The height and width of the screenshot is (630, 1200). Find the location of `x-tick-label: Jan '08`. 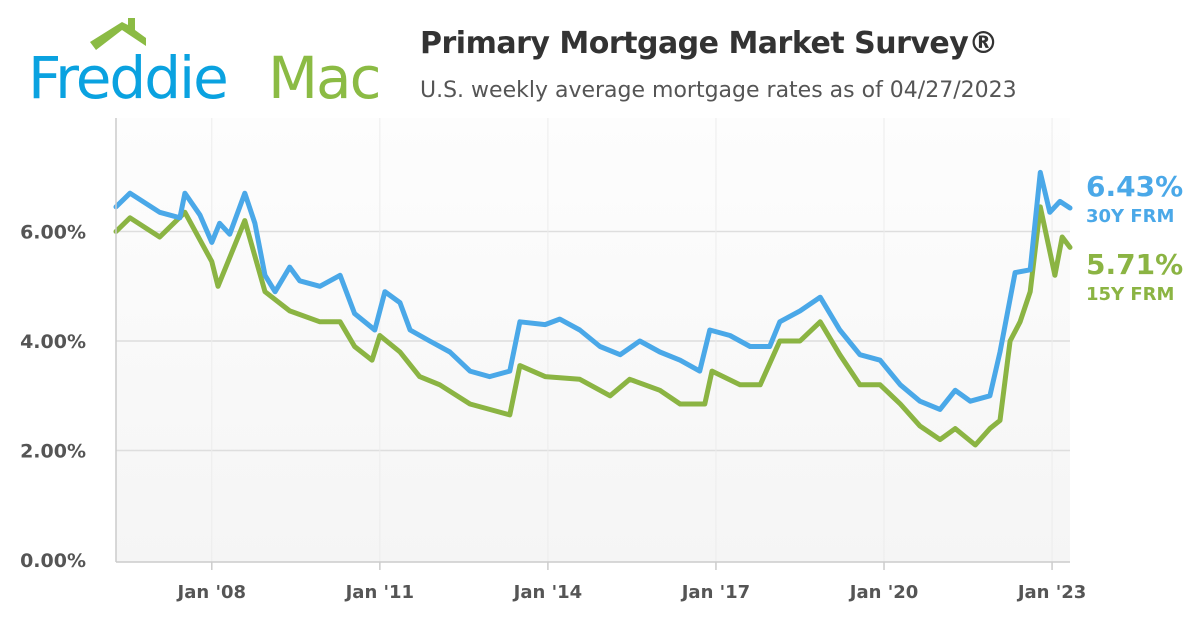

x-tick-label: Jan '08 is located at coordinates (211, 592).